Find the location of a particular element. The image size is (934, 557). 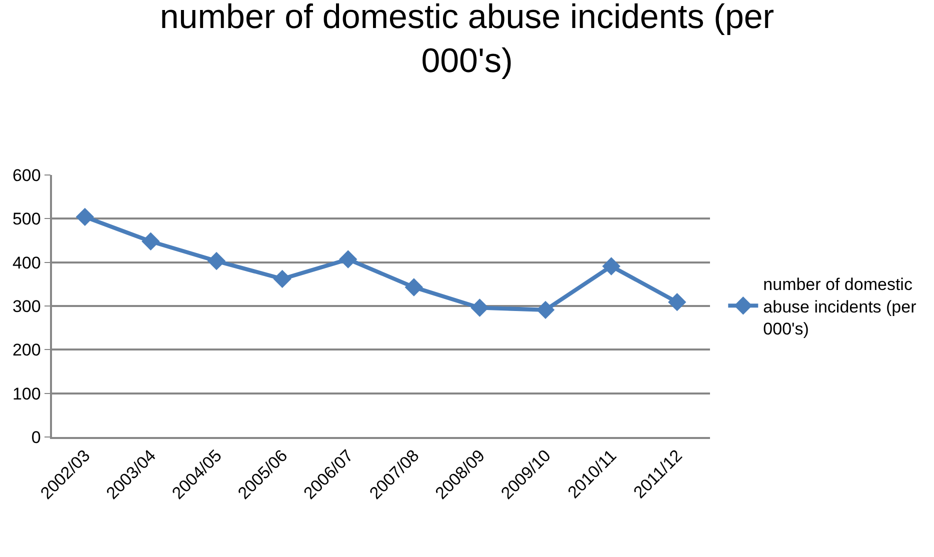

y-tick-label: 400 is located at coordinates (26, 262).